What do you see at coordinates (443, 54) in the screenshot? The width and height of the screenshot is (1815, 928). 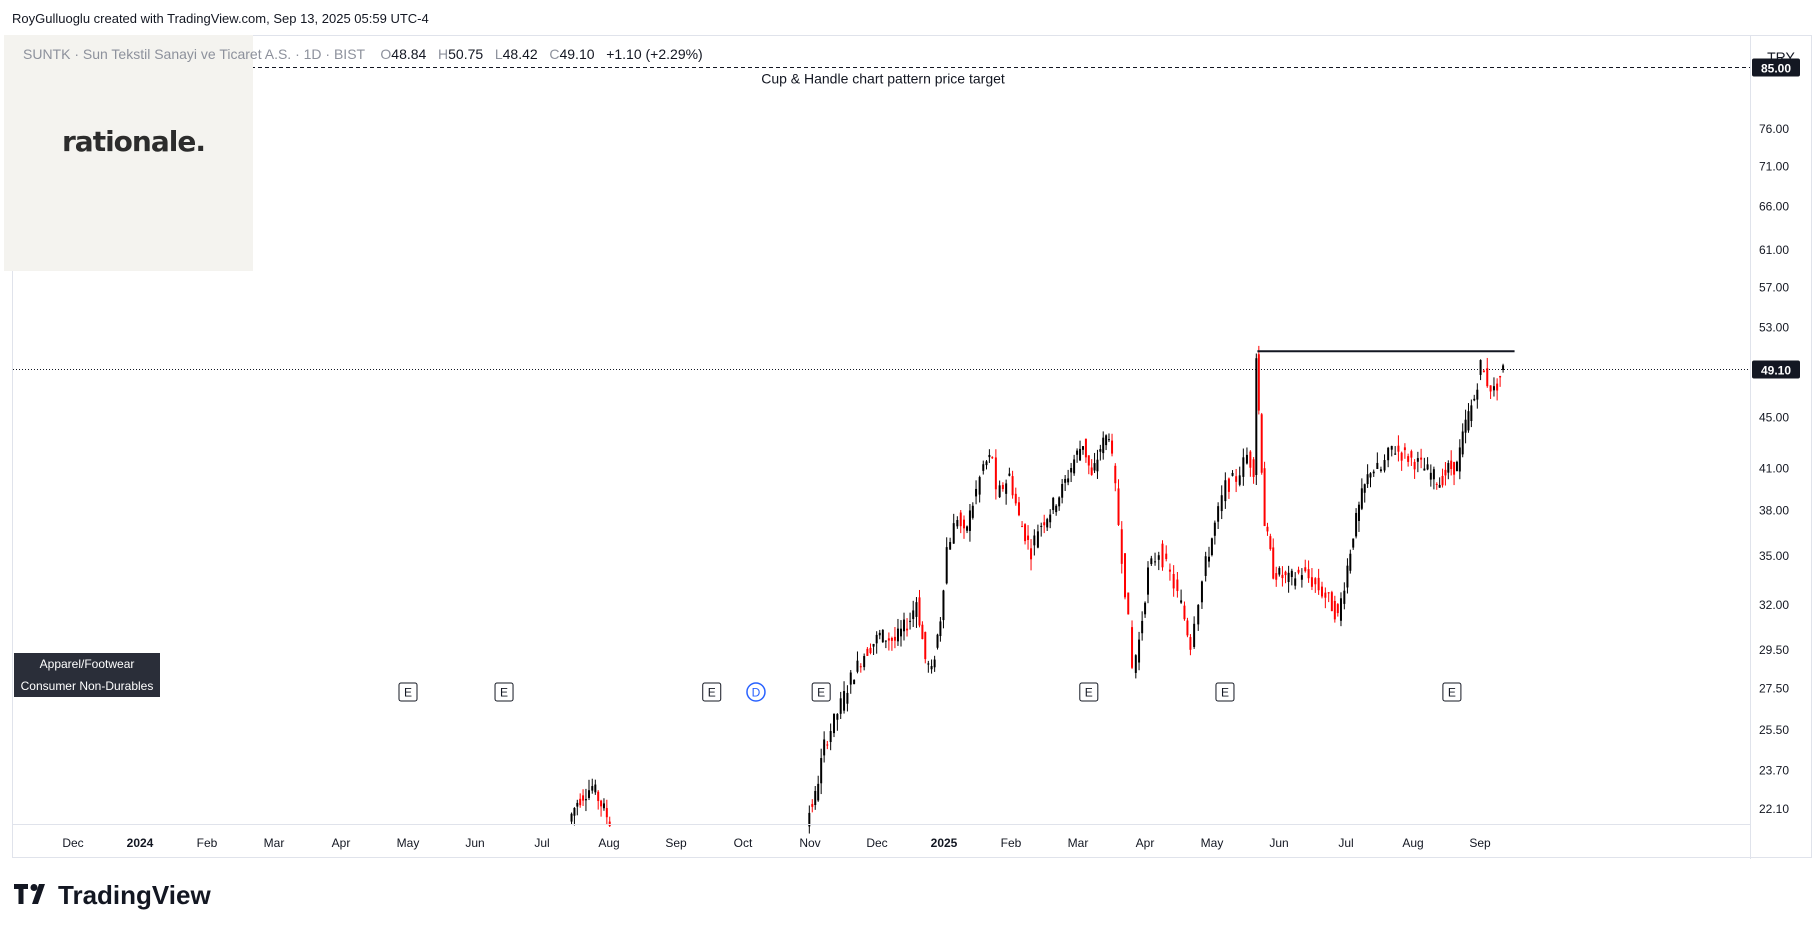 I see `high-label: H` at bounding box center [443, 54].